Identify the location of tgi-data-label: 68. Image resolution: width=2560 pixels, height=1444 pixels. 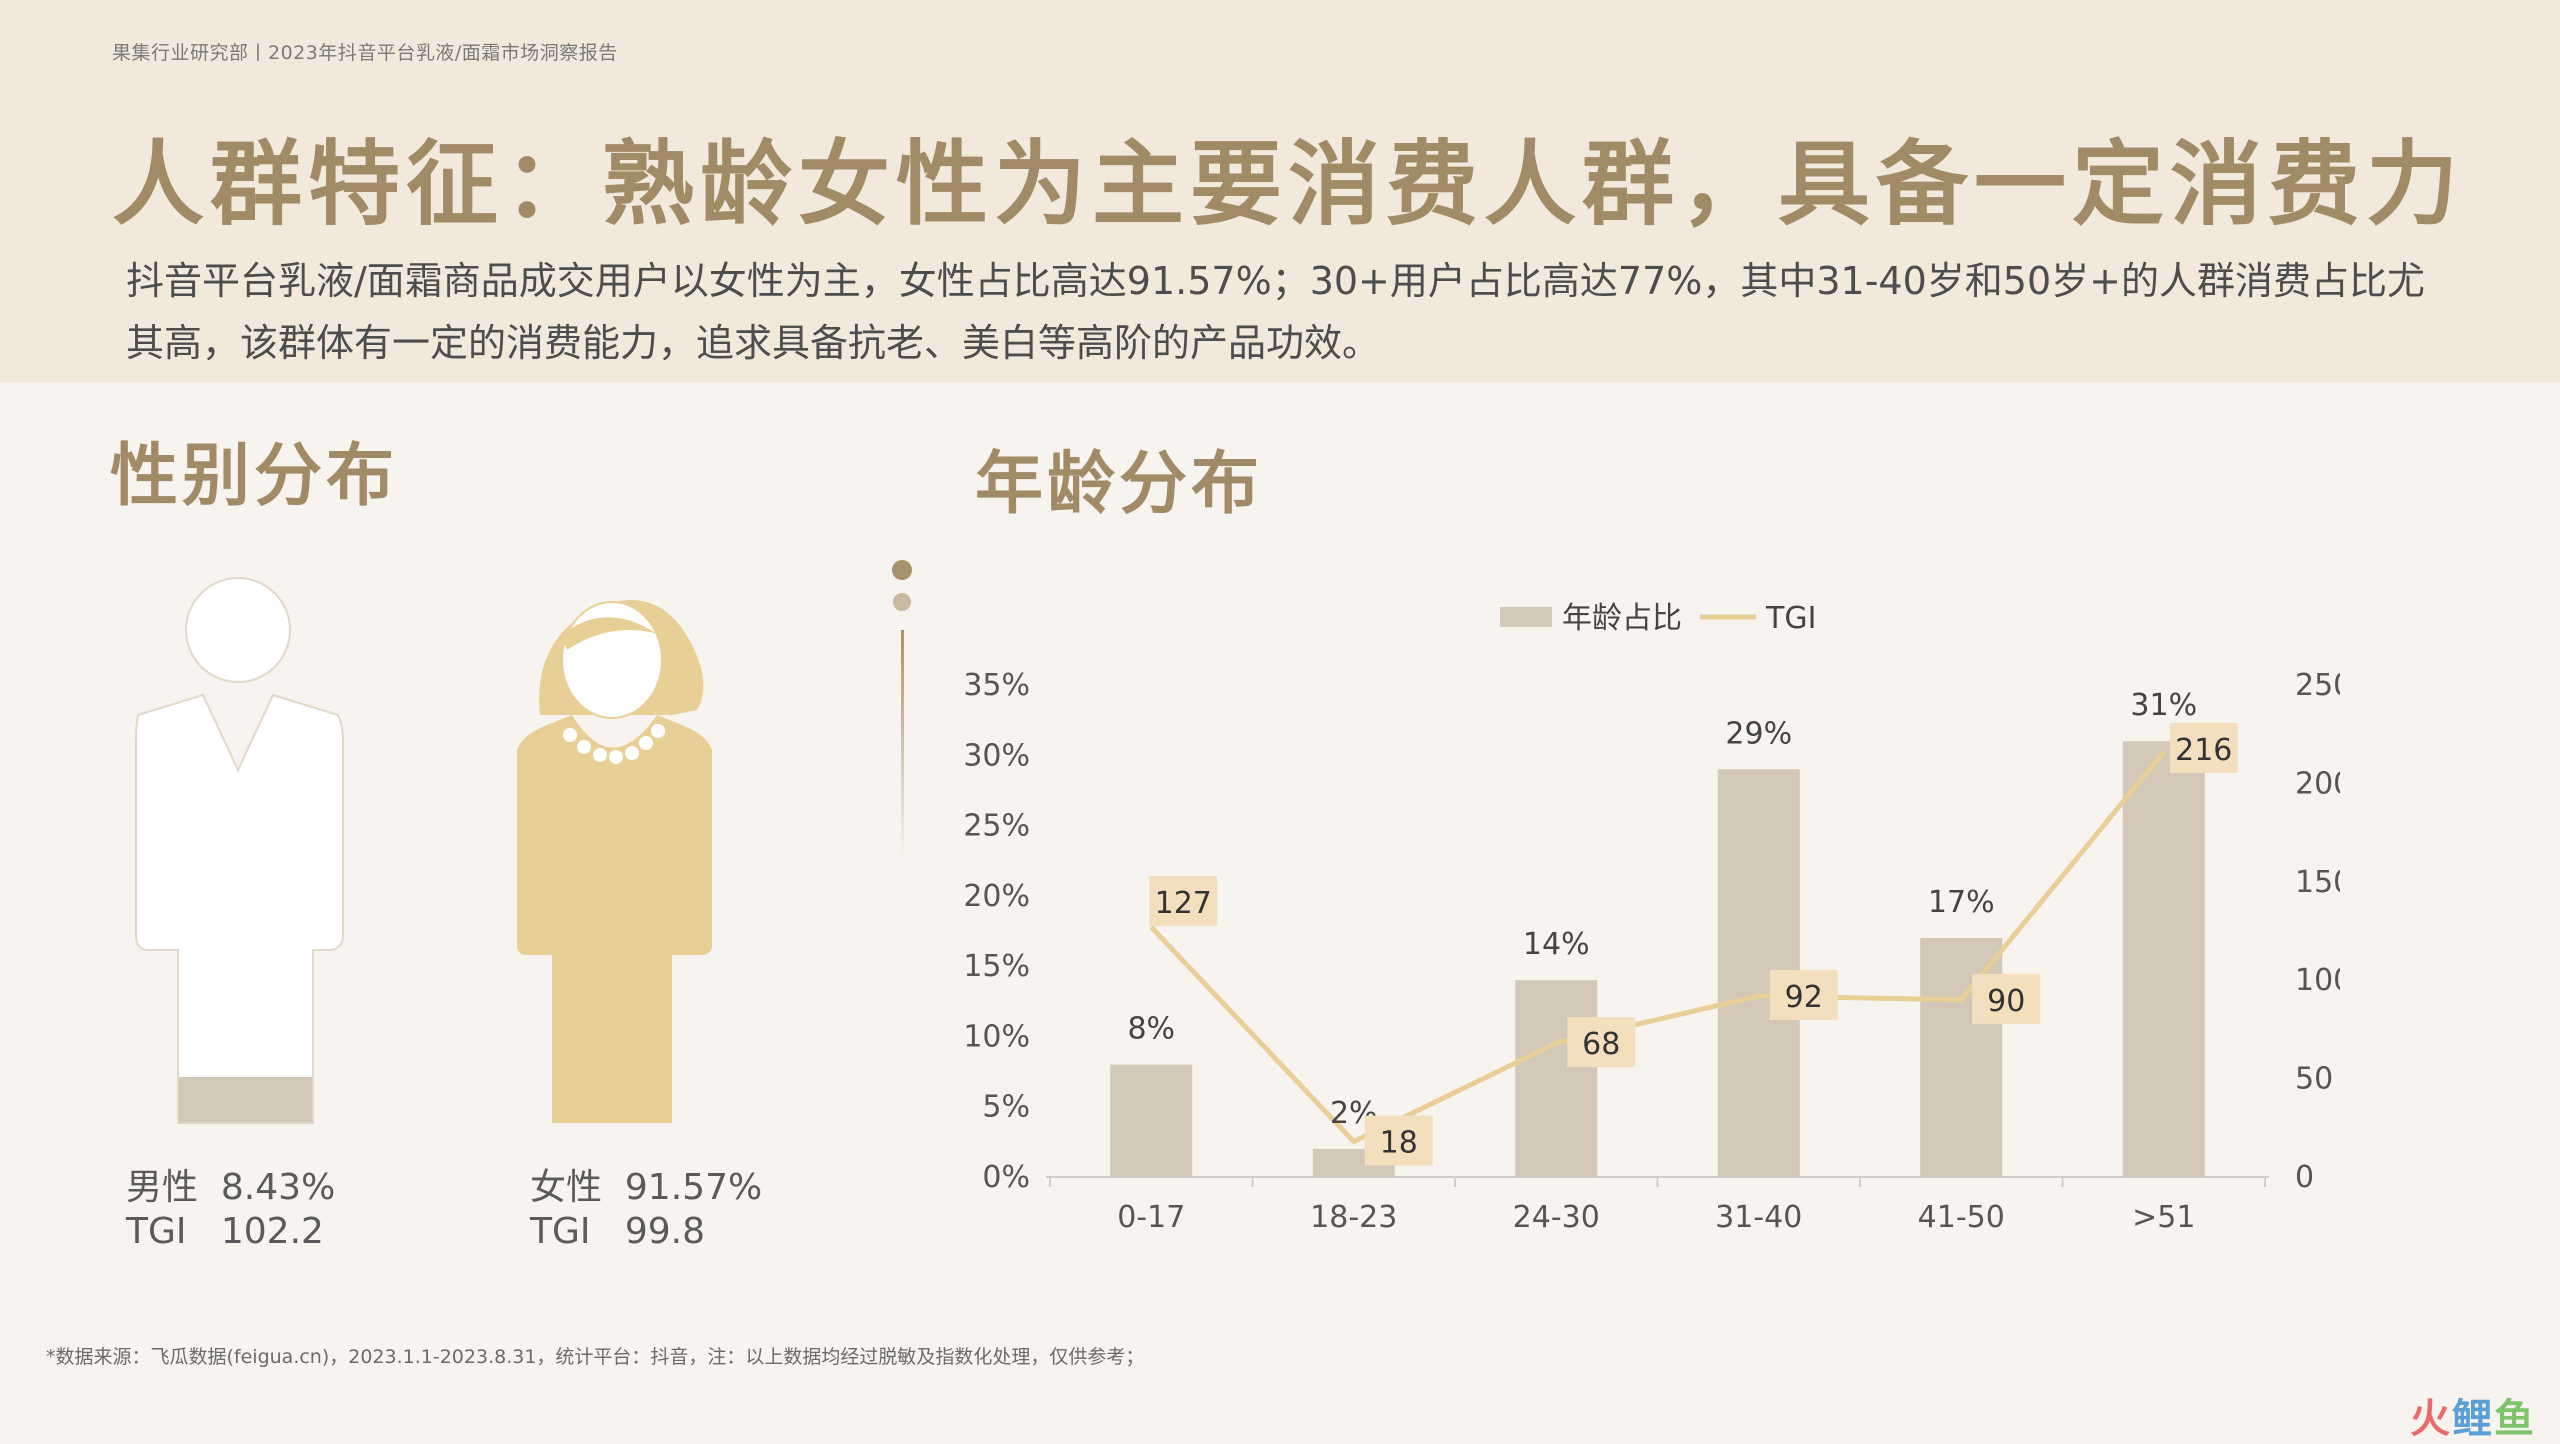
(1601, 1044).